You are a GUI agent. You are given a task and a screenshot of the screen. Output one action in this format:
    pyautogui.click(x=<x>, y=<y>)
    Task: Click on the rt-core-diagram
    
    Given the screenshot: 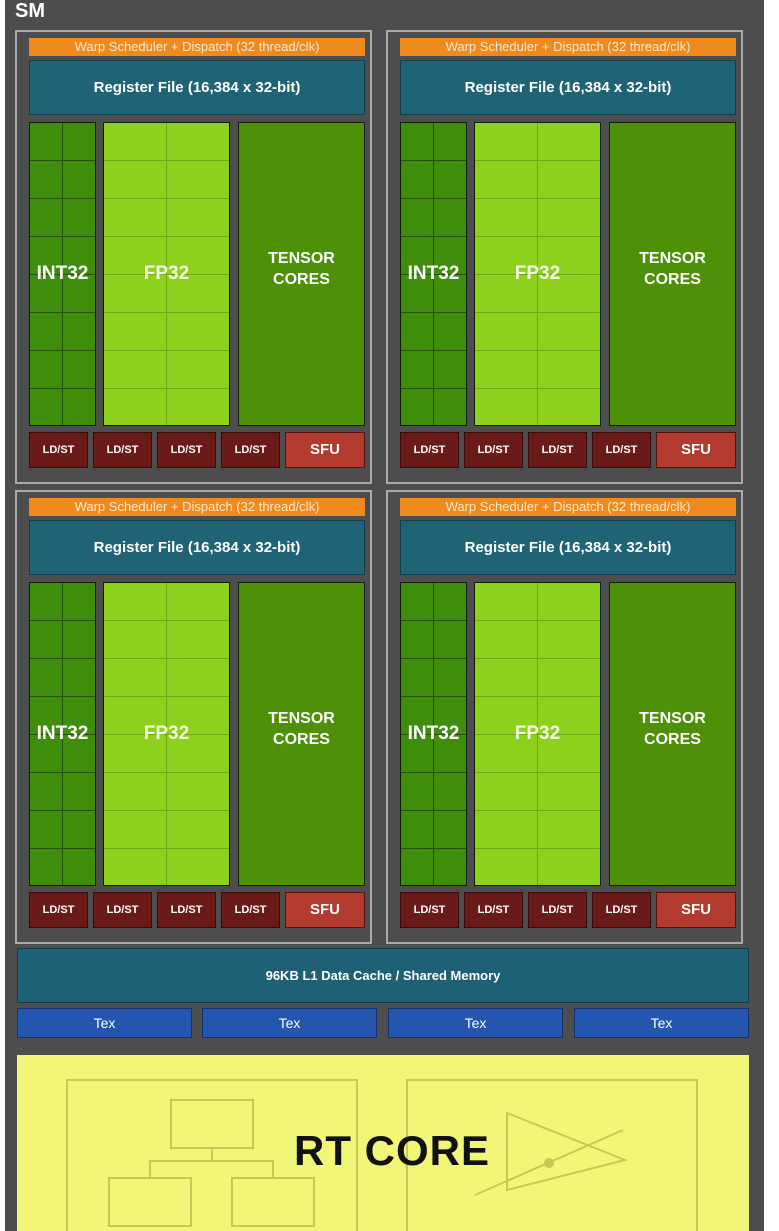 What is the action you would take?
    pyautogui.click(x=382, y=1155)
    